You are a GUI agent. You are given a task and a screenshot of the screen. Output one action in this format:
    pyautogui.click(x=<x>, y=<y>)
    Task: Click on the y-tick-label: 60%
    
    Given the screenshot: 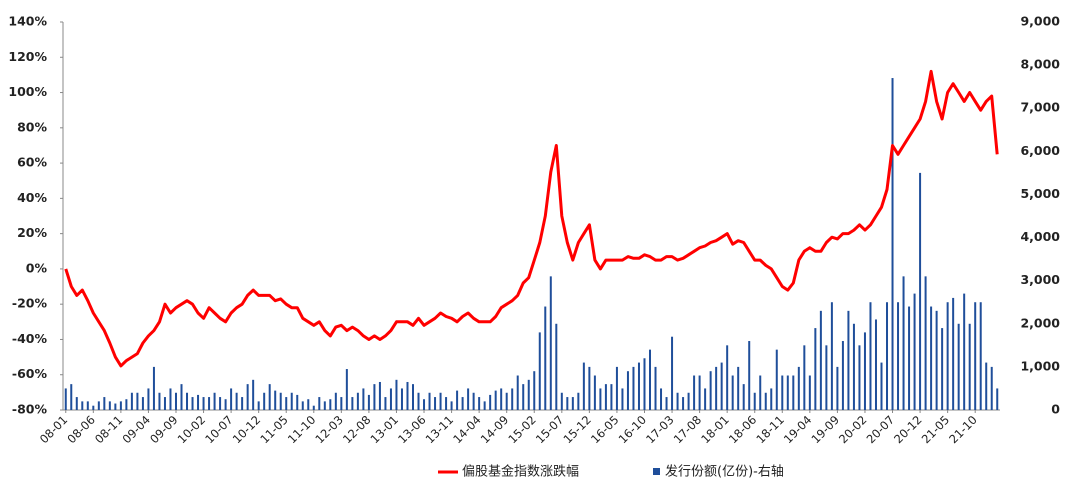 What is the action you would take?
    pyautogui.click(x=32, y=162)
    